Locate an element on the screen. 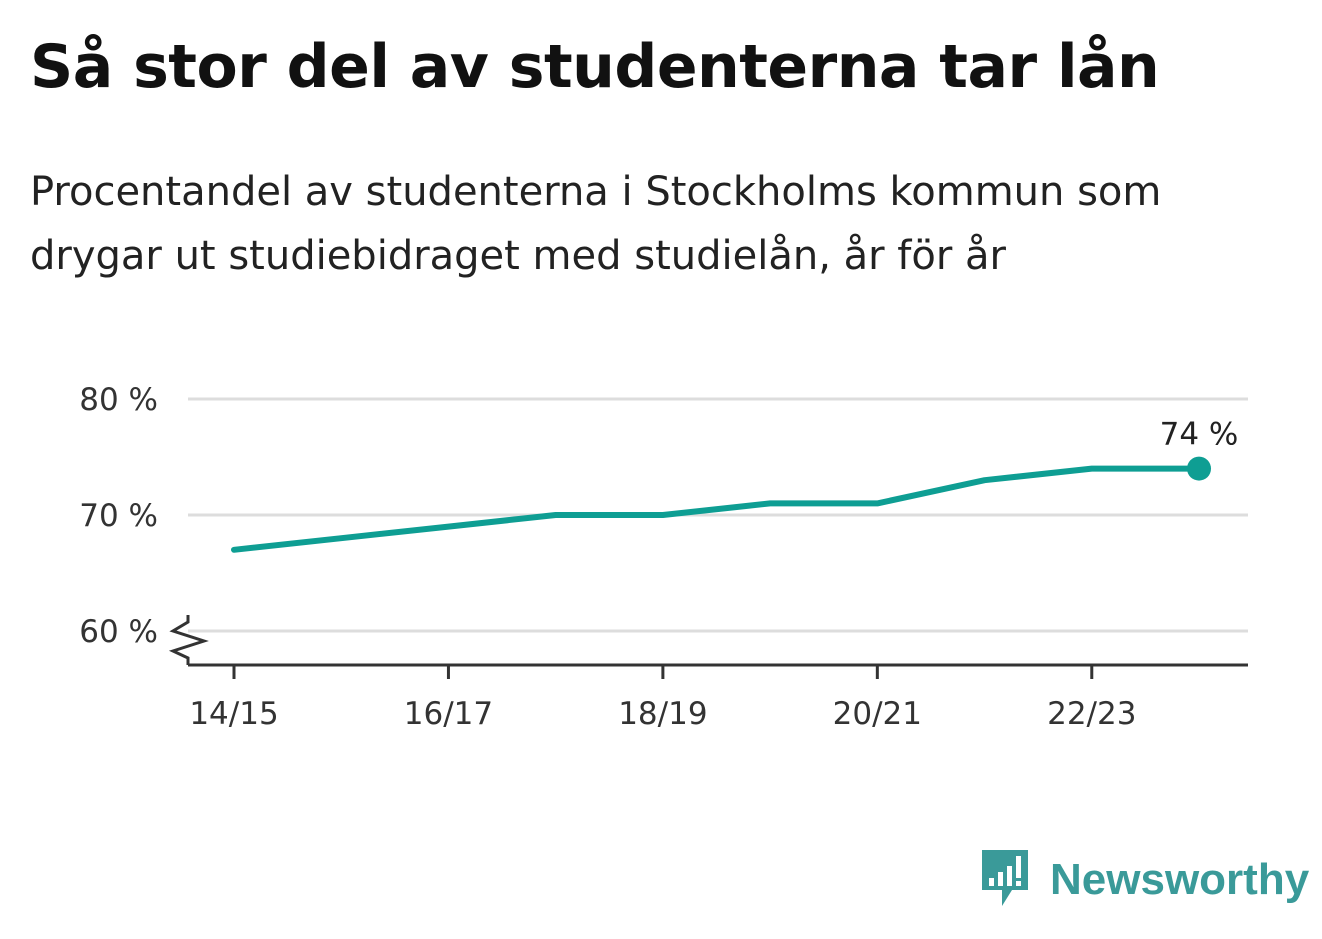  y-axis-labels: 60 % 70 % 80 % is located at coordinates (118, 516).